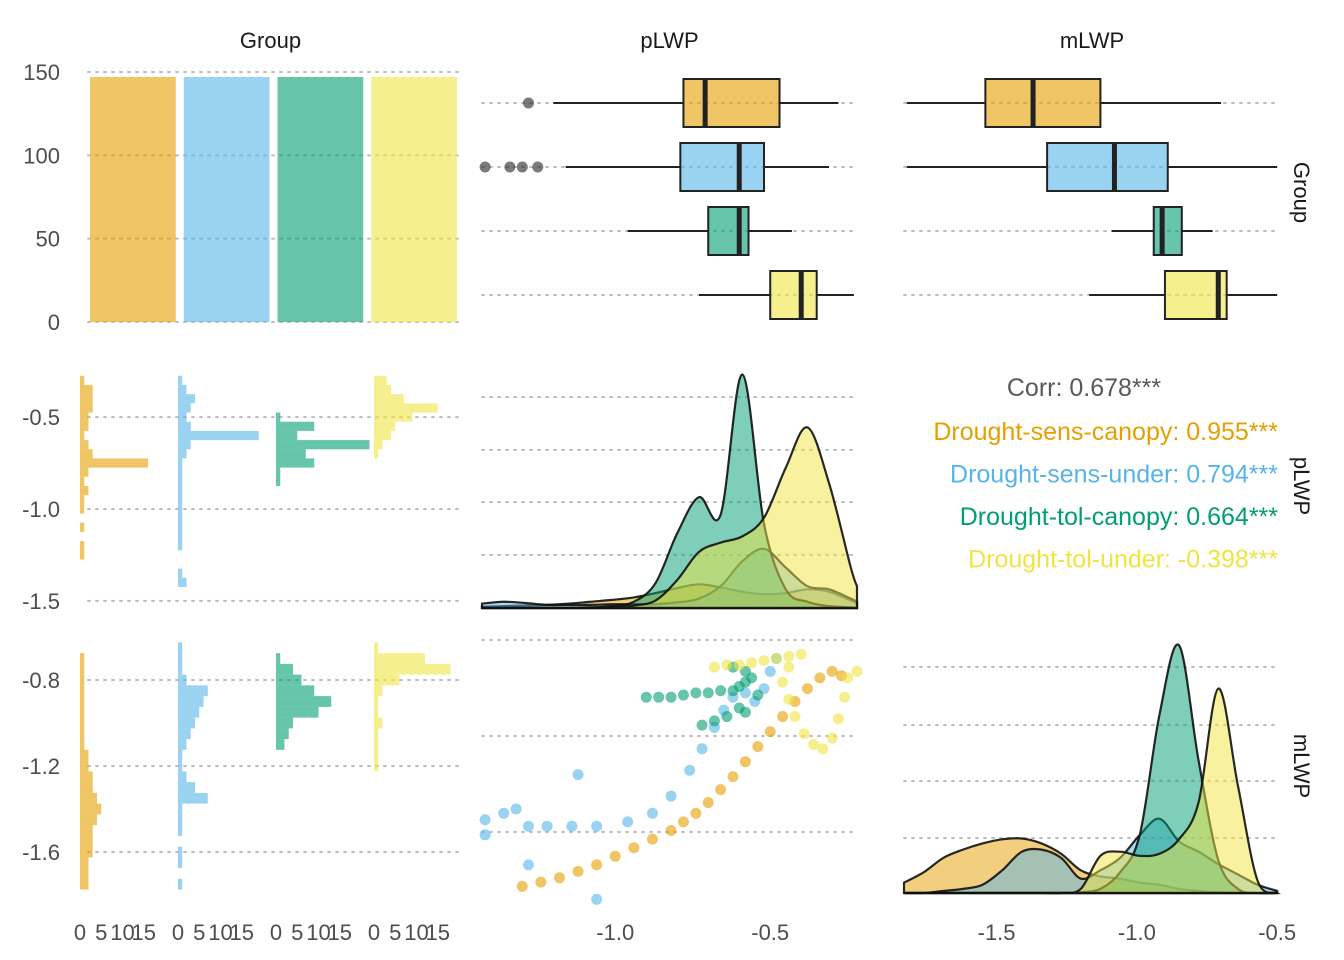  I want to click on x-tick-label-count: 5, so click(199, 932).